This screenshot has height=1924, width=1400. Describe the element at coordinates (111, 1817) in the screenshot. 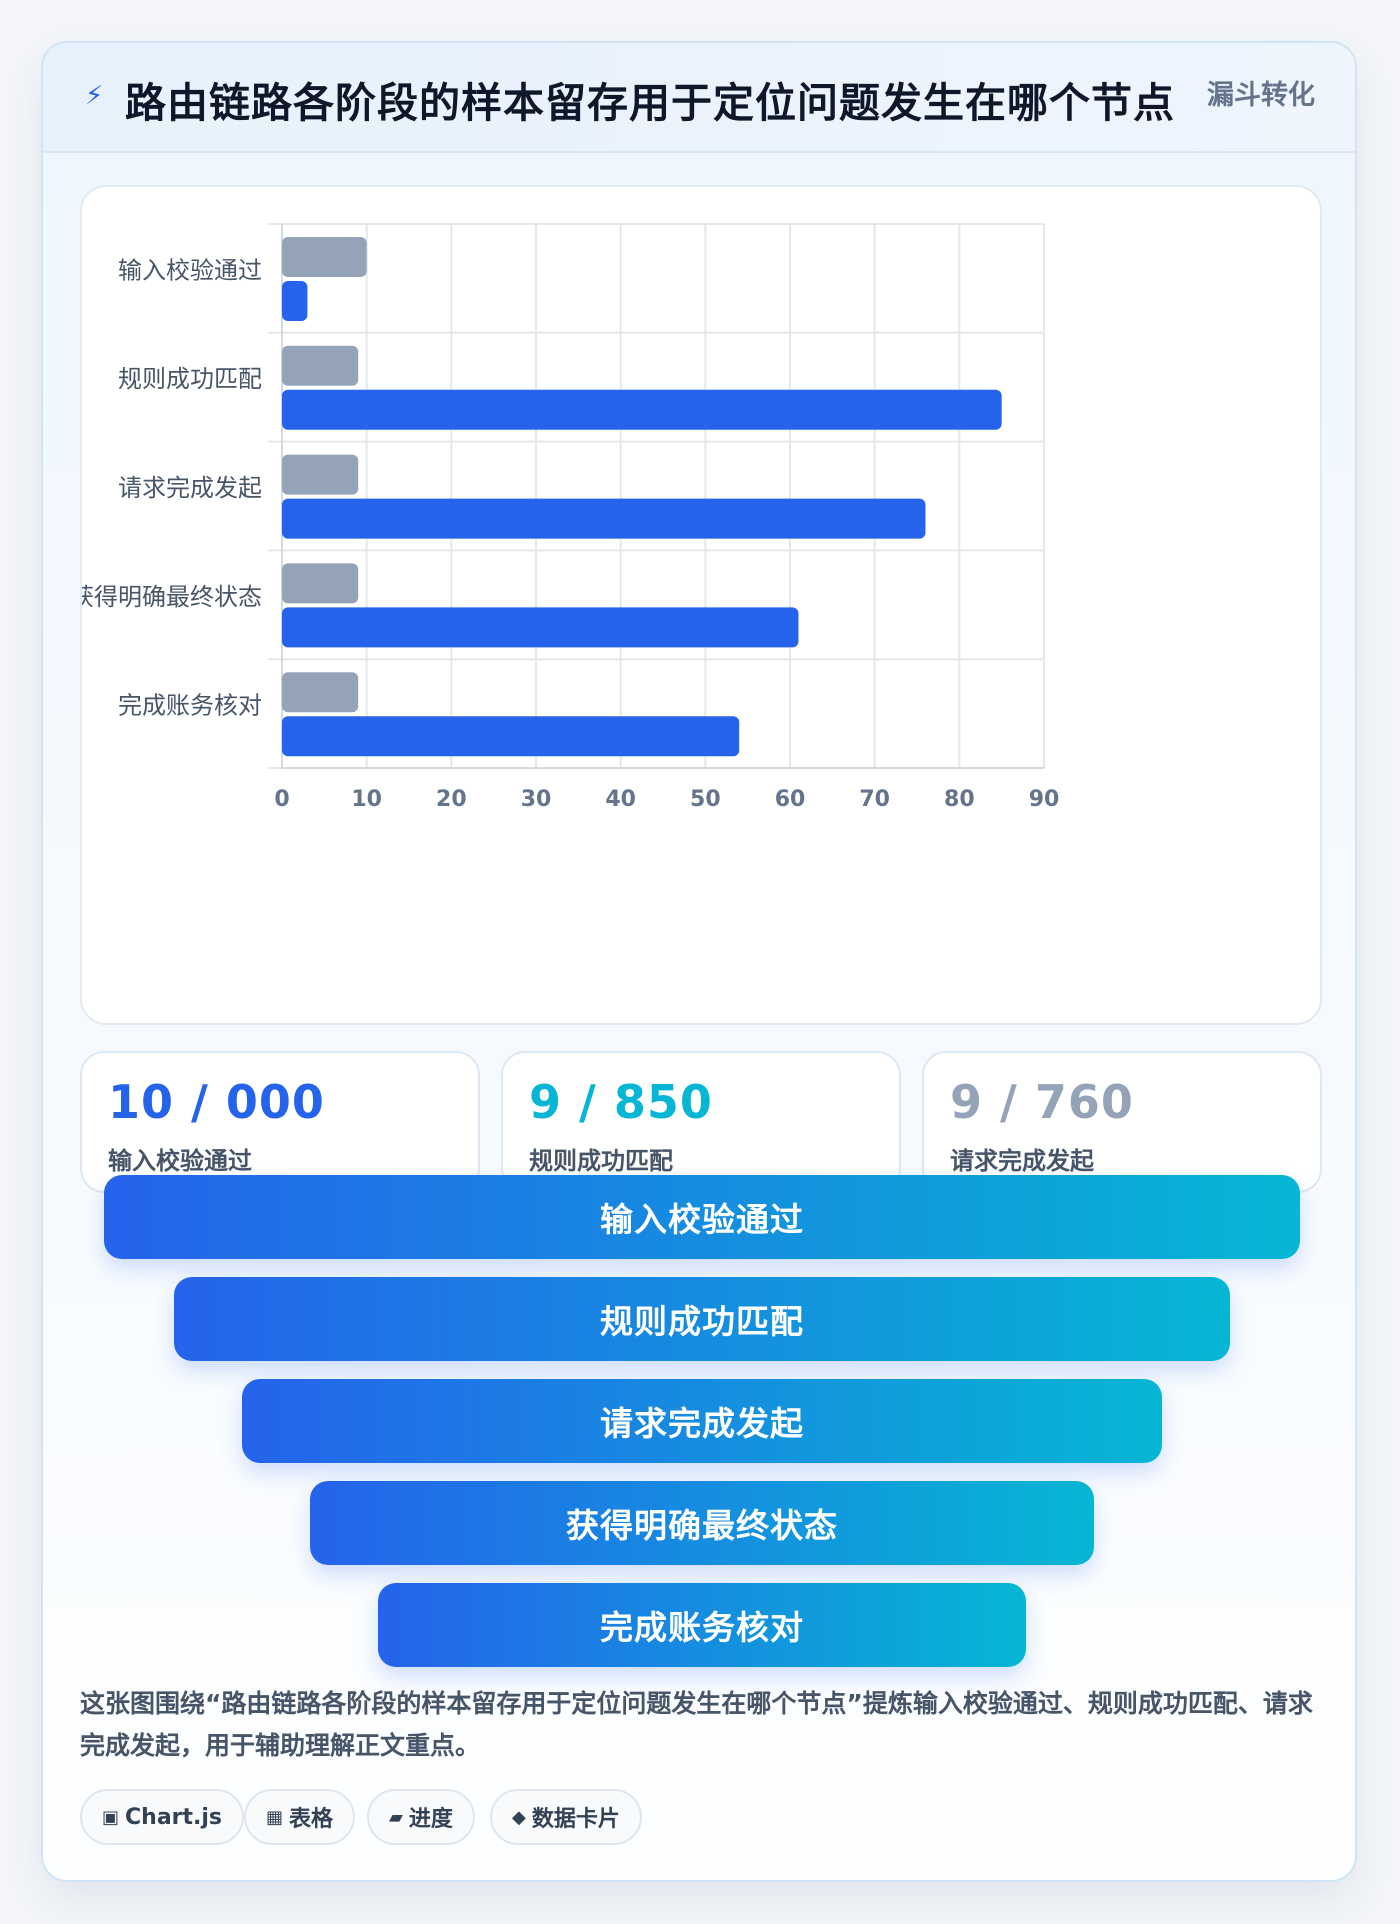

I see `chart-icon: ▣` at that location.